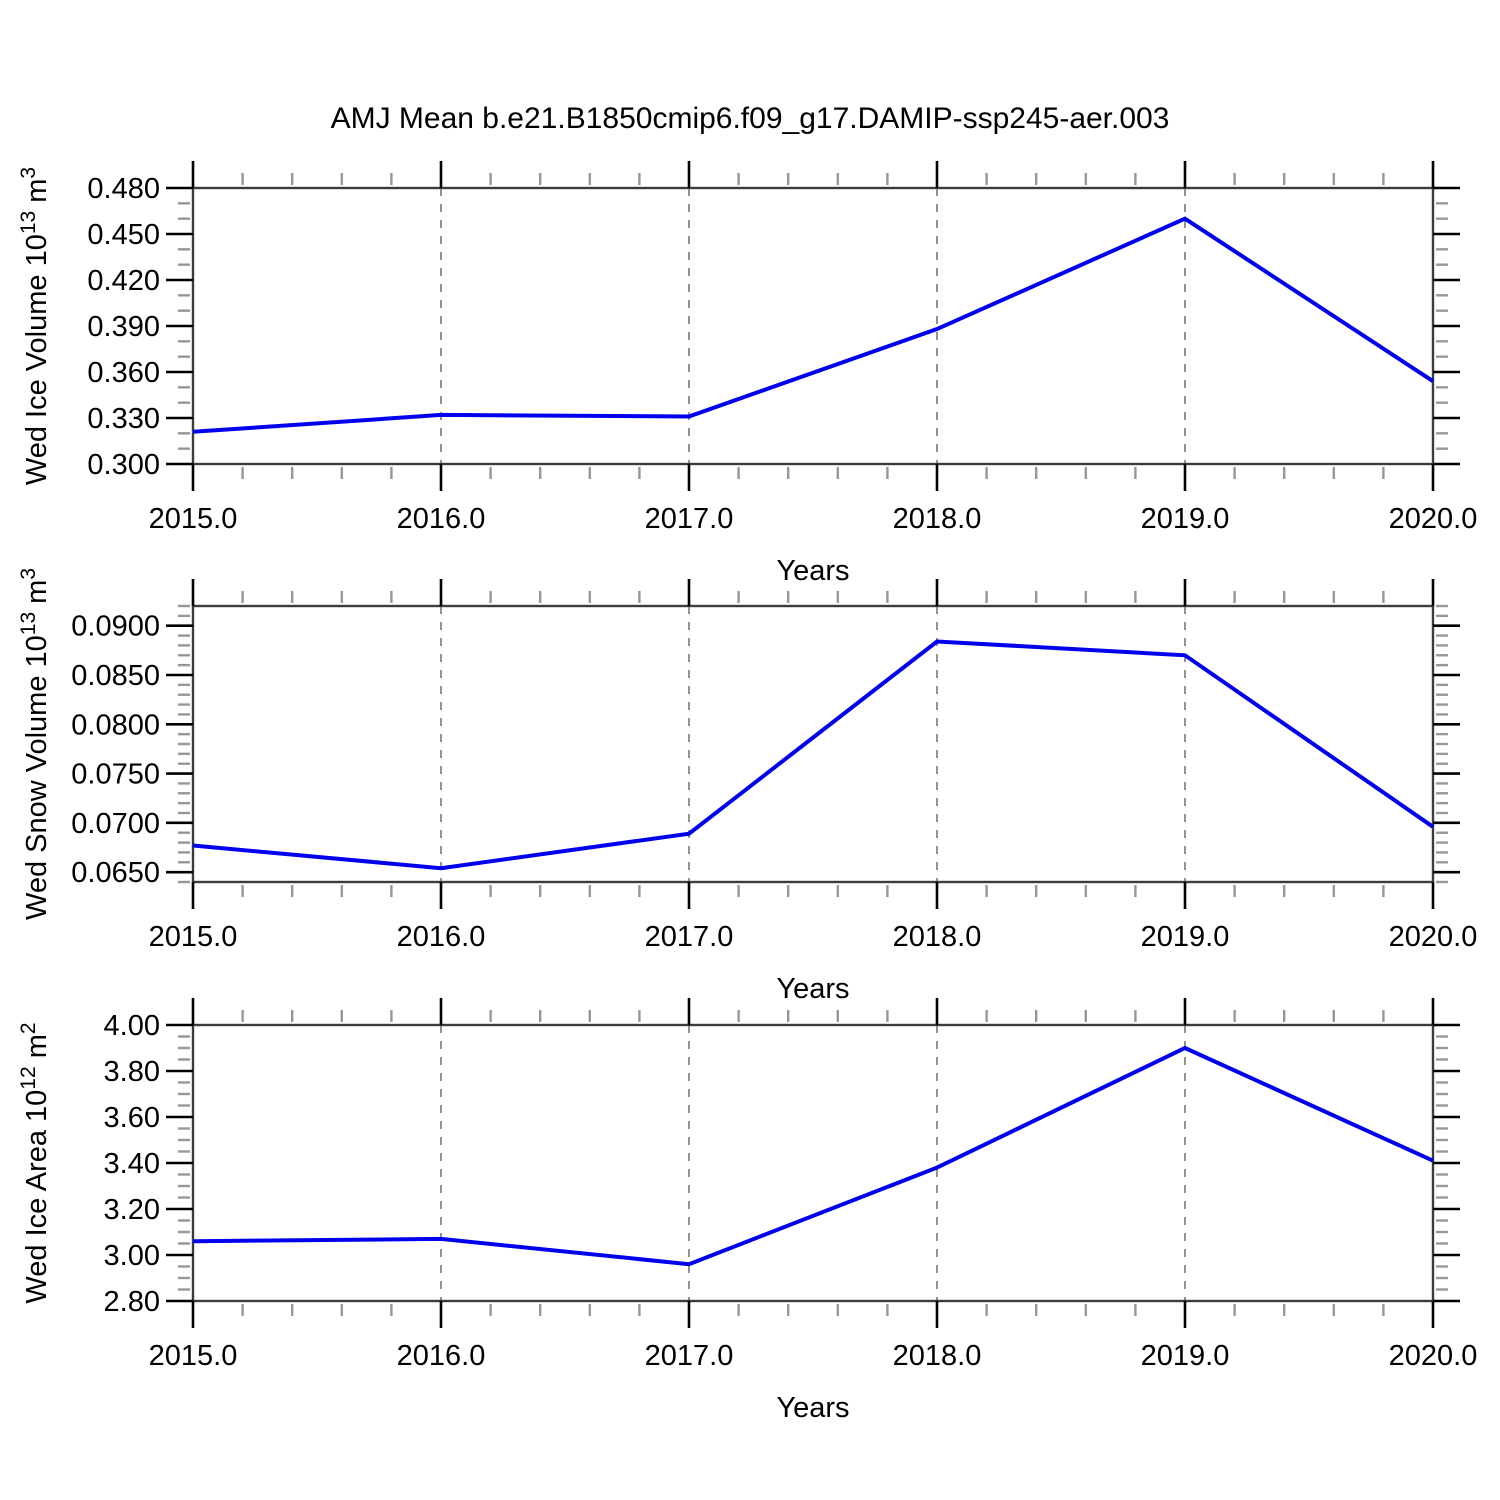 This screenshot has height=1500, width=1500. What do you see at coordinates (115, 627) in the screenshot?
I see `y-tick-label: 0.0900` at bounding box center [115, 627].